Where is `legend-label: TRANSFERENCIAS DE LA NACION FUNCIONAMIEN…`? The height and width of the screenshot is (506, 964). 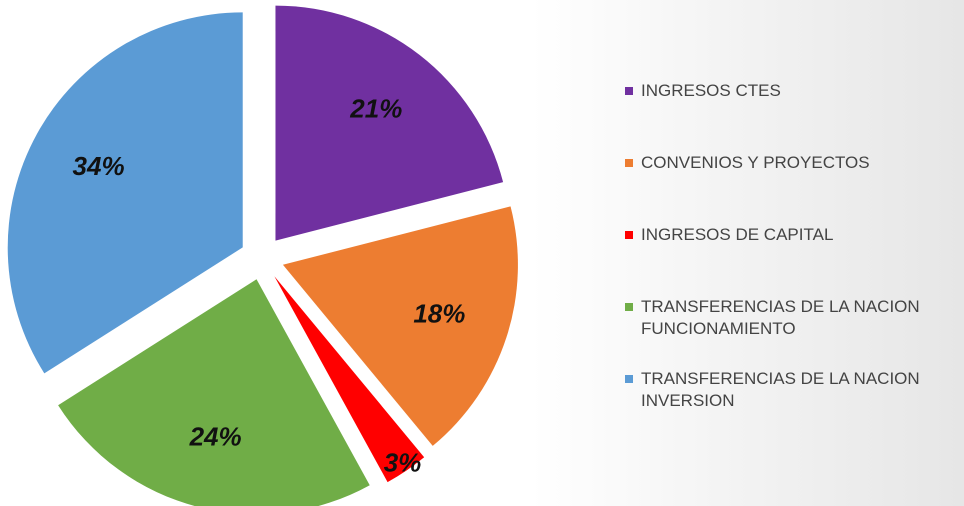 legend-label: TRANSFERENCIAS DE LA NACION FUNCIONAMIEN… is located at coordinates (780, 317).